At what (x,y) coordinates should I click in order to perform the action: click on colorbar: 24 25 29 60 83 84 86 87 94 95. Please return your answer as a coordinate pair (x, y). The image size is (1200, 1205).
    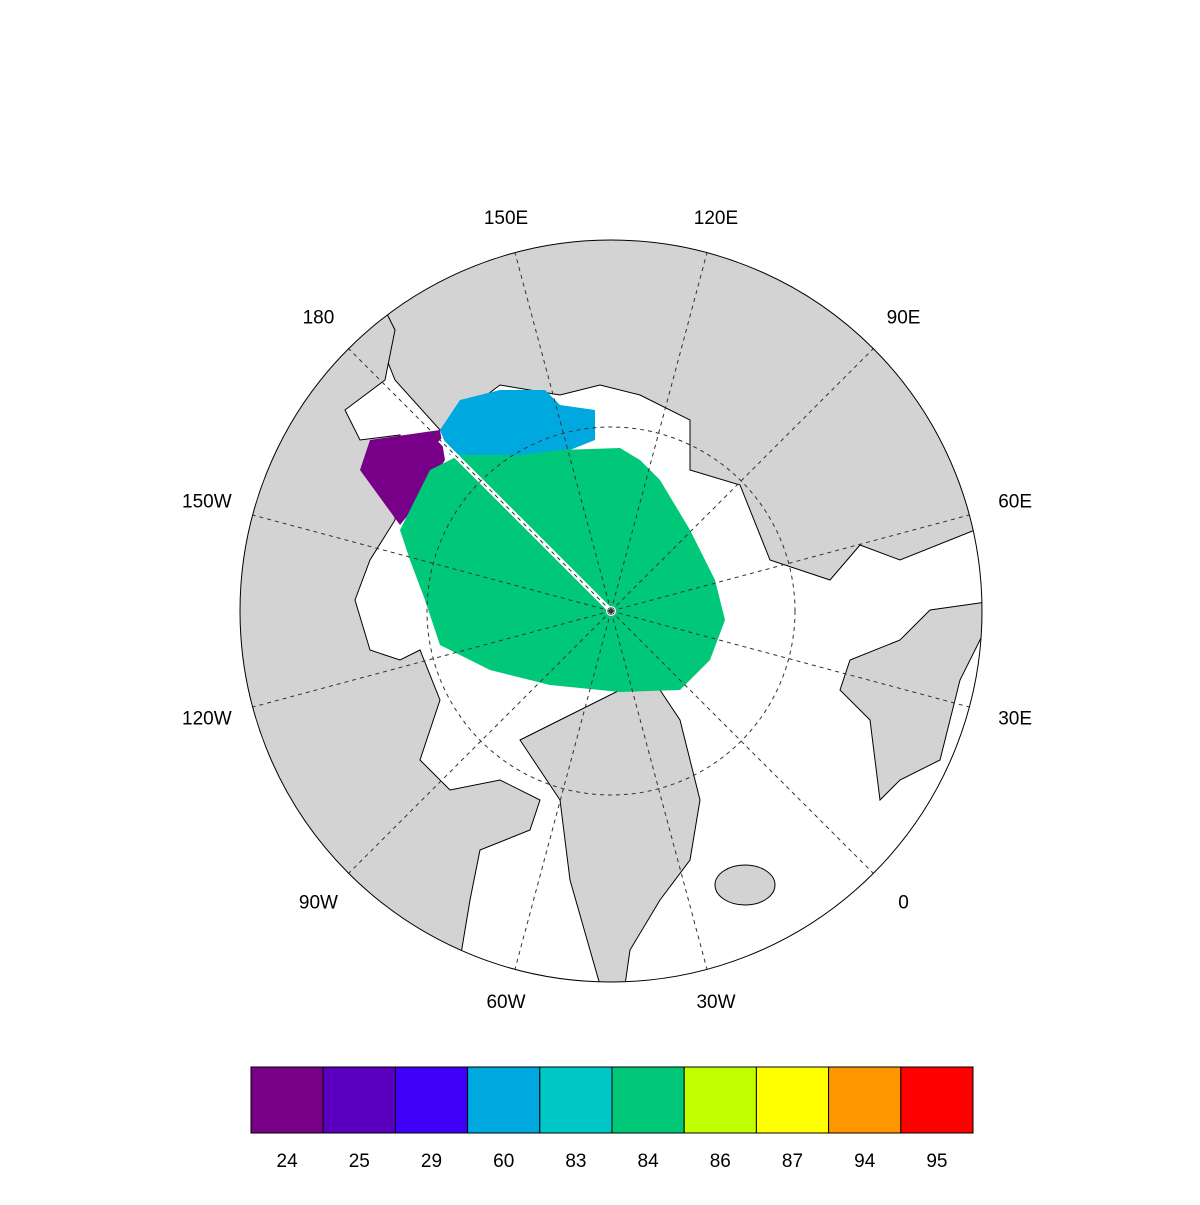
    Looking at the image, I should click on (612, 1119).